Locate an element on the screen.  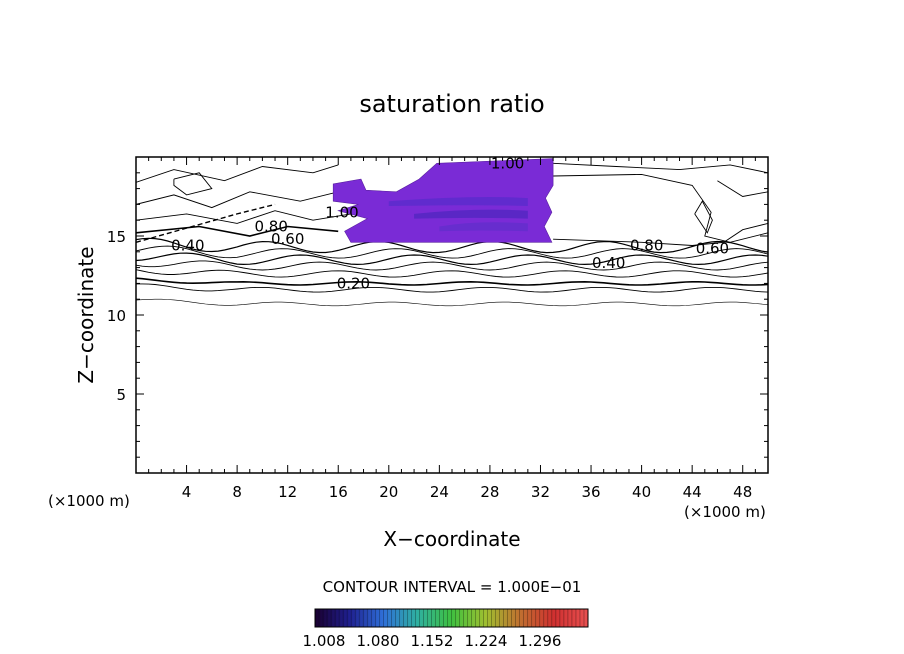
colorbar-ticks: 1.008 1.080 1.152 1.224 1.296 is located at coordinates (432, 641).